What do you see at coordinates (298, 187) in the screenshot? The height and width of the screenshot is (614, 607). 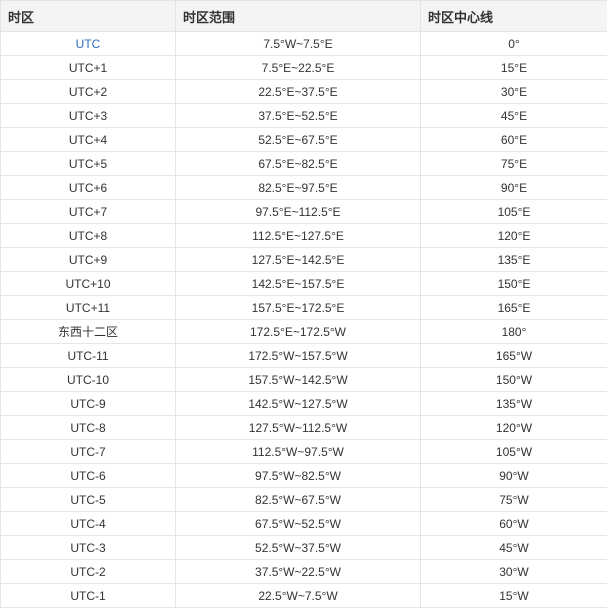 I see `range-cell: 82.5°E~97.5°E` at bounding box center [298, 187].